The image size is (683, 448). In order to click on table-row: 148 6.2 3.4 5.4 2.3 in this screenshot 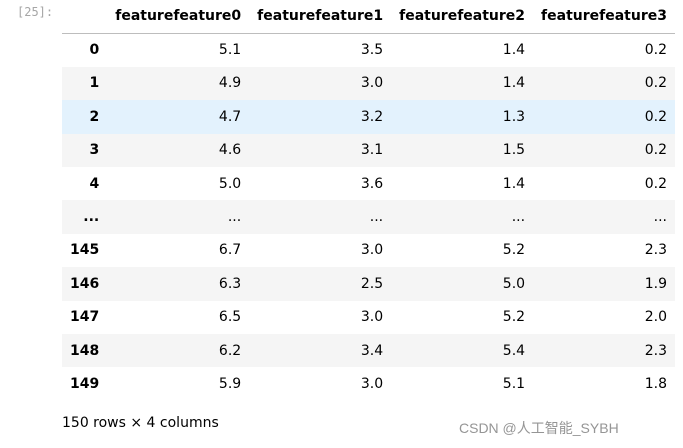, I will do `click(368, 350)`.